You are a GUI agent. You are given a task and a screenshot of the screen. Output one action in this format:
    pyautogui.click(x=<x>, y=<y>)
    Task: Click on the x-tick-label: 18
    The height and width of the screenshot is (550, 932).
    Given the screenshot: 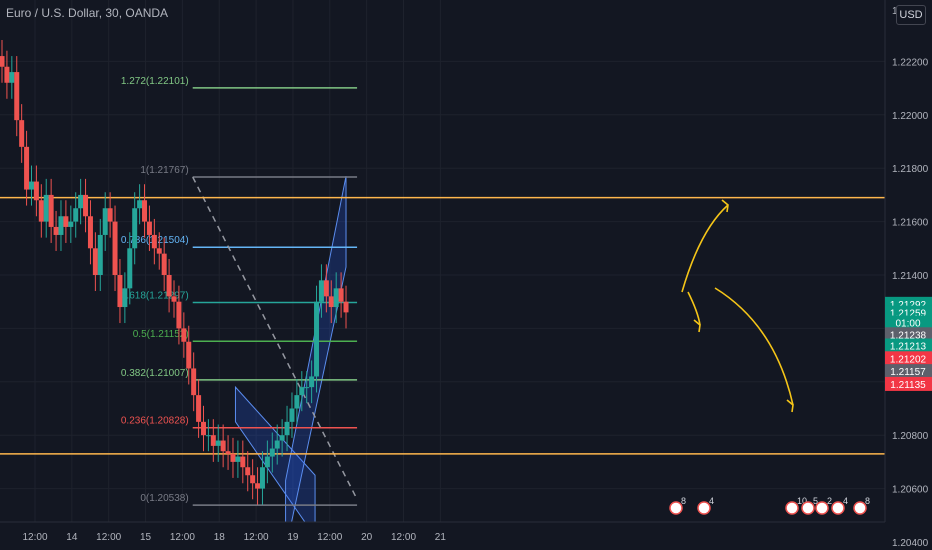 What is the action you would take?
    pyautogui.click(x=220, y=537)
    